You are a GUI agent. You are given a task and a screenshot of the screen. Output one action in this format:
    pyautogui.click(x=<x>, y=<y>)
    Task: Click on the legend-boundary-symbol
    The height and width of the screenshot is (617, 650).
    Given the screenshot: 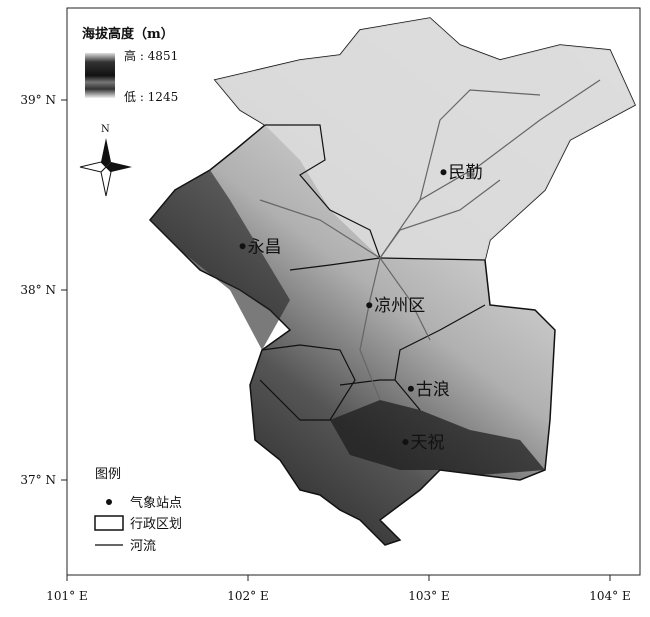 What is the action you would take?
    pyautogui.click(x=109, y=523)
    